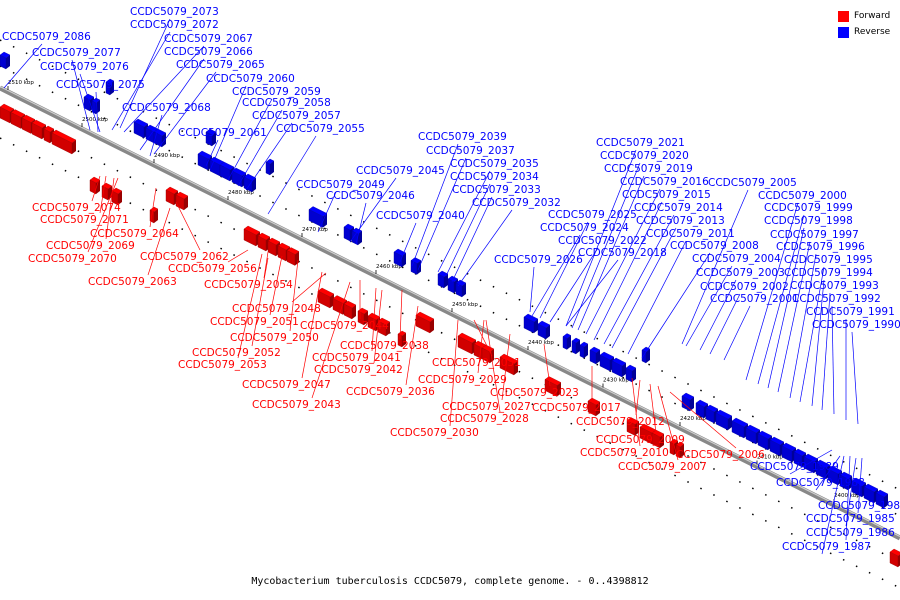 This screenshot has height=600, width=900. What do you see at coordinates (620, 422) in the screenshot?
I see `forward-gene-label: CCDC5079_2012` at bounding box center [620, 422].